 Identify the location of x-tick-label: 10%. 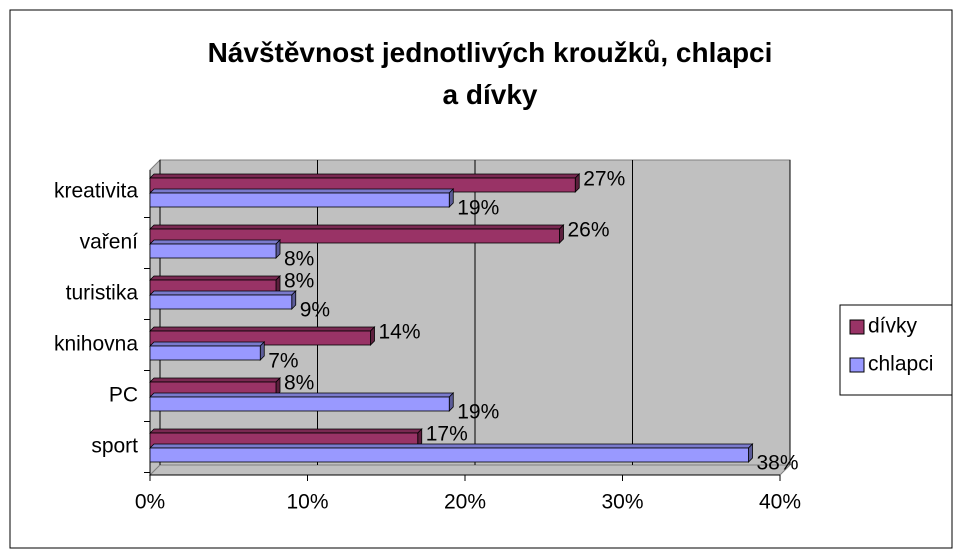
(307, 502).